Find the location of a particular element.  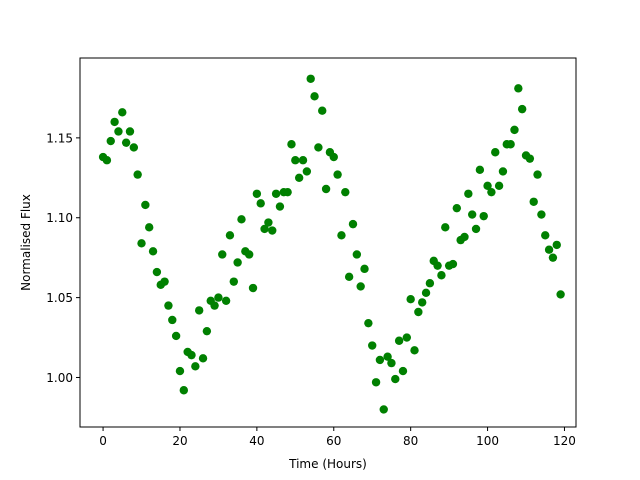

x-tick-label: 60 is located at coordinates (333, 441).